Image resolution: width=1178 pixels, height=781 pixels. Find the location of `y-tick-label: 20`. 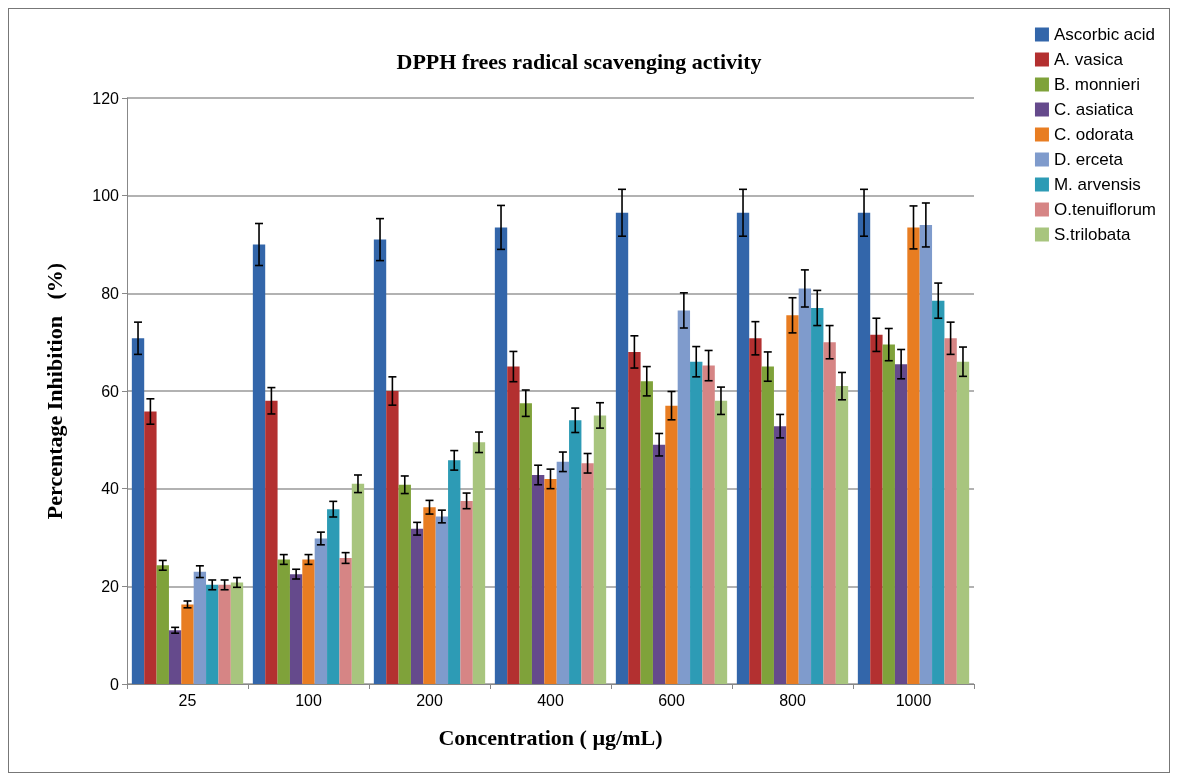

y-tick-label: 20 is located at coordinates (110, 586).